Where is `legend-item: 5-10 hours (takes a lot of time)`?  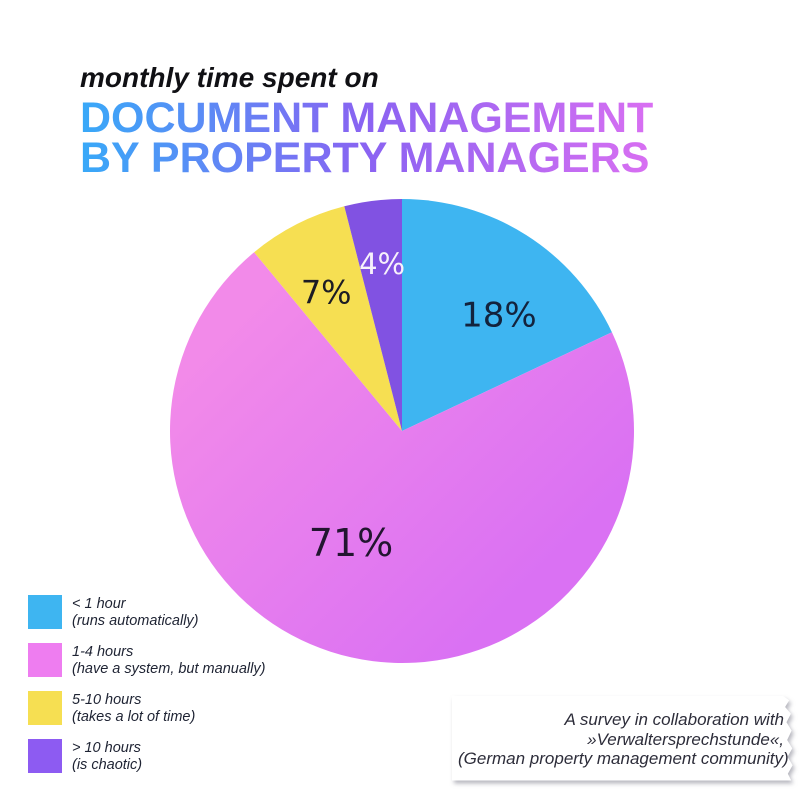
legend-item: 5-10 hours (takes a lot of time) is located at coordinates (146, 708).